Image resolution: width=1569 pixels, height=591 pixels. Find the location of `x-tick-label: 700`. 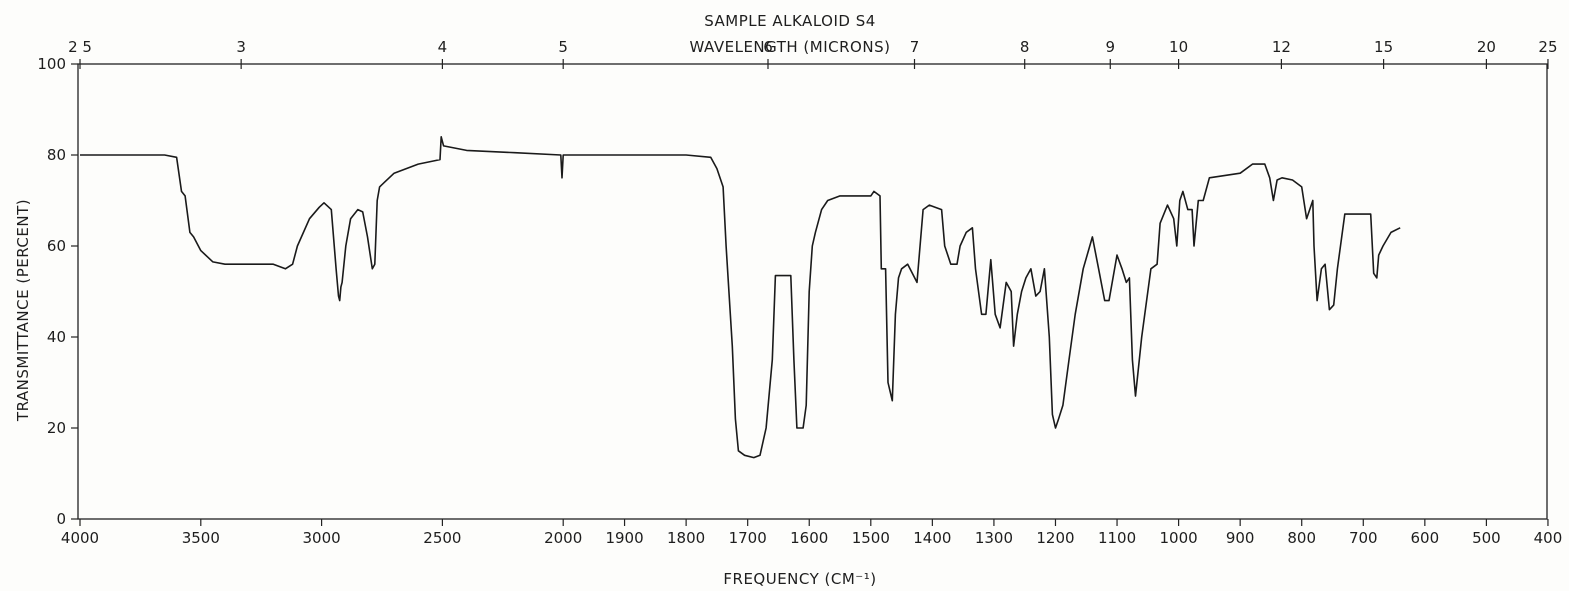

x-tick-label: 700 is located at coordinates (1363, 538).